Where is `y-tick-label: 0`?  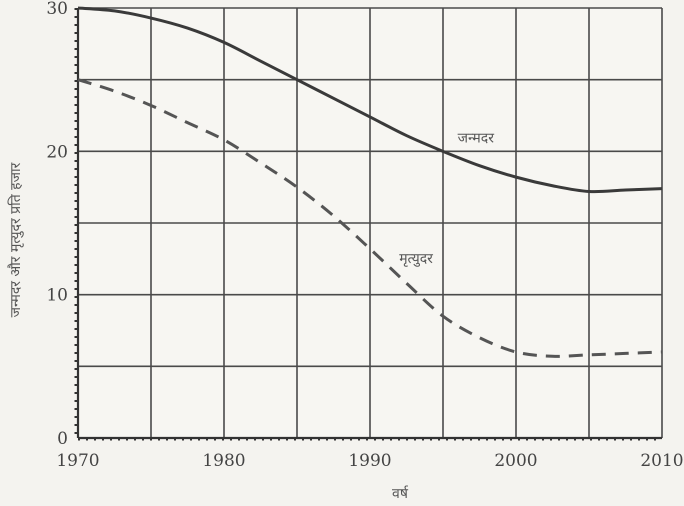
y-tick-label: 0 is located at coordinates (62, 439).